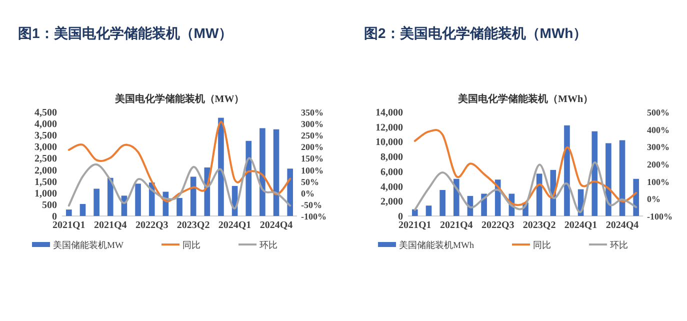  I want to click on y-tick-label: 4,500, so click(45, 113).